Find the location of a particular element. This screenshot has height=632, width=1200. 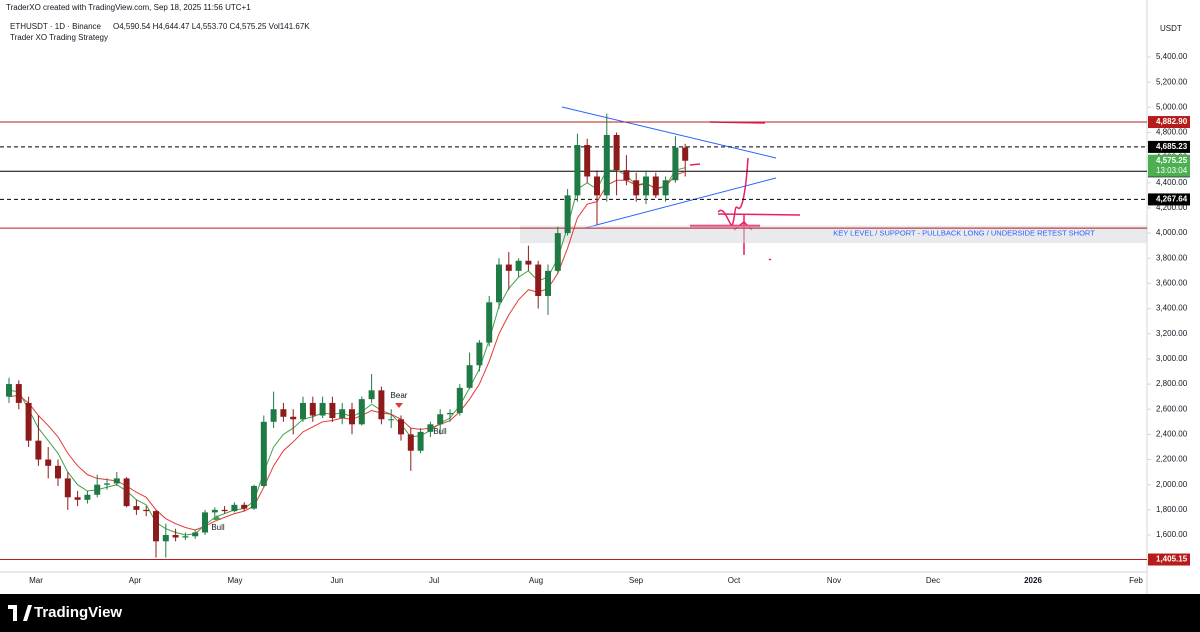

footer: TradingView is located at coordinates (600, 613).